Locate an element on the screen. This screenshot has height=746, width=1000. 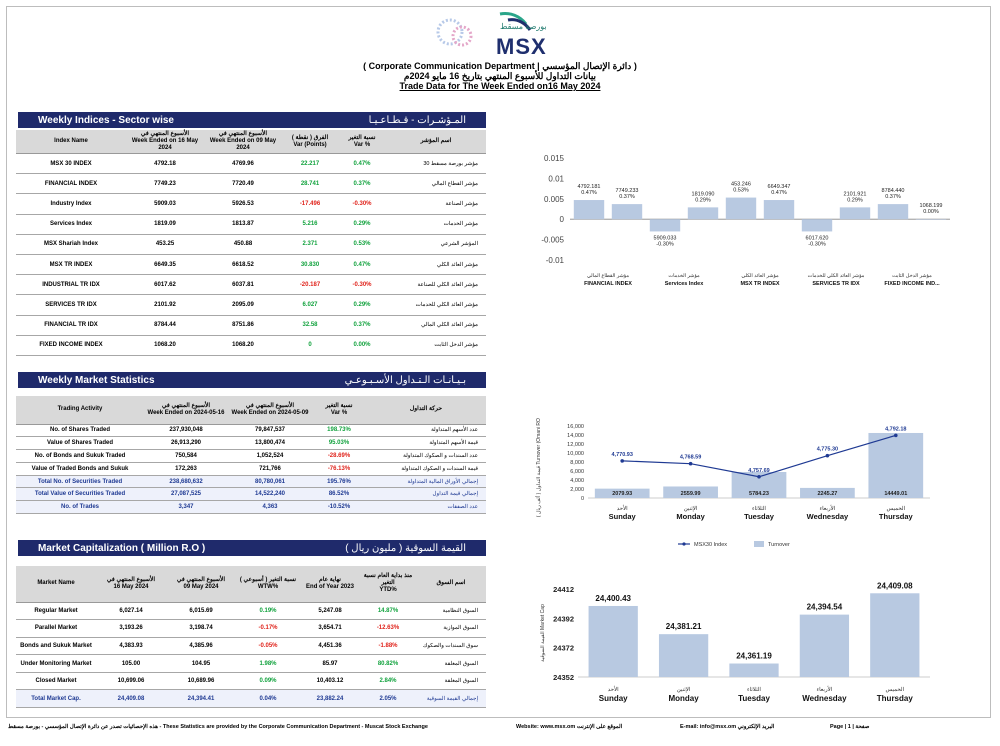
col-stats-current-en: Week Ended on 2024-05-16 is located at coordinates (186, 412).